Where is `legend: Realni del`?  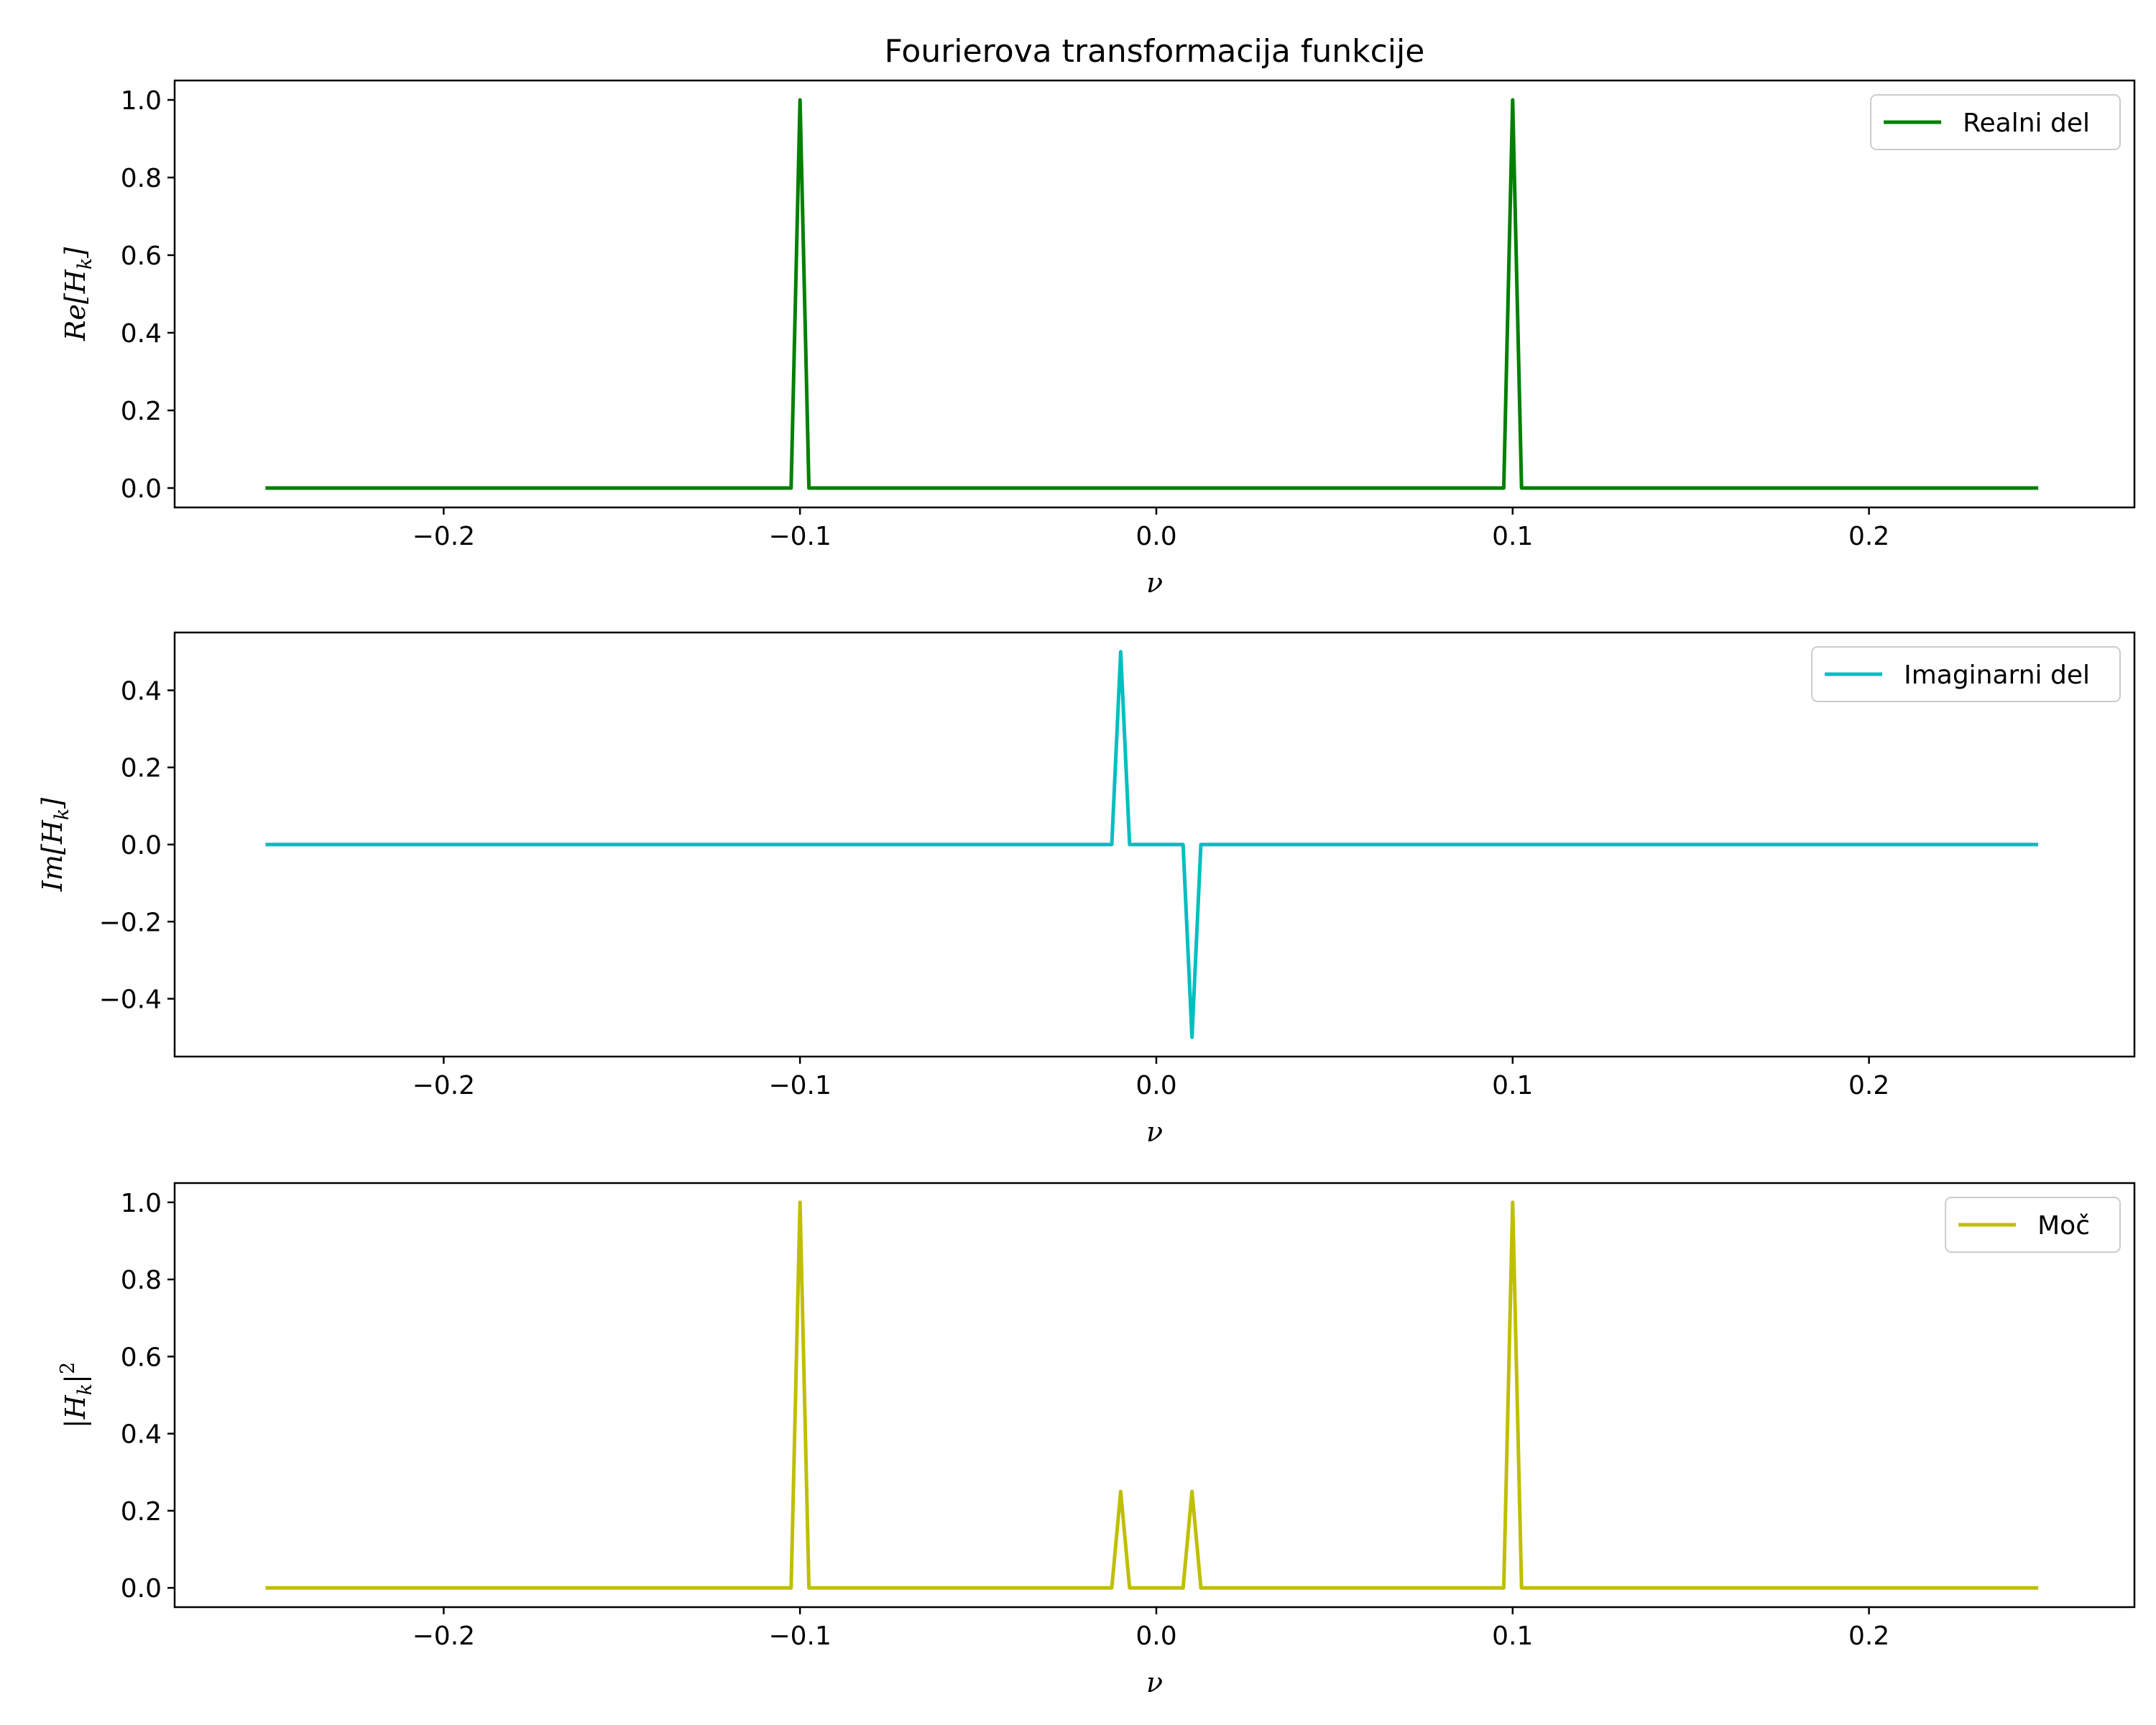
legend: Realni del is located at coordinates (1996, 122).